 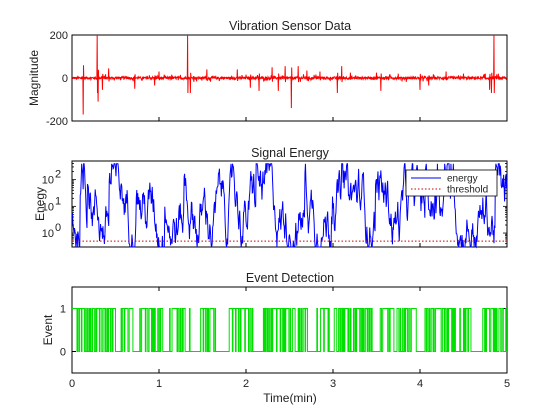 What do you see at coordinates (40, 204) in the screenshot?
I see `panel2-ylabel: Enegy` at bounding box center [40, 204].